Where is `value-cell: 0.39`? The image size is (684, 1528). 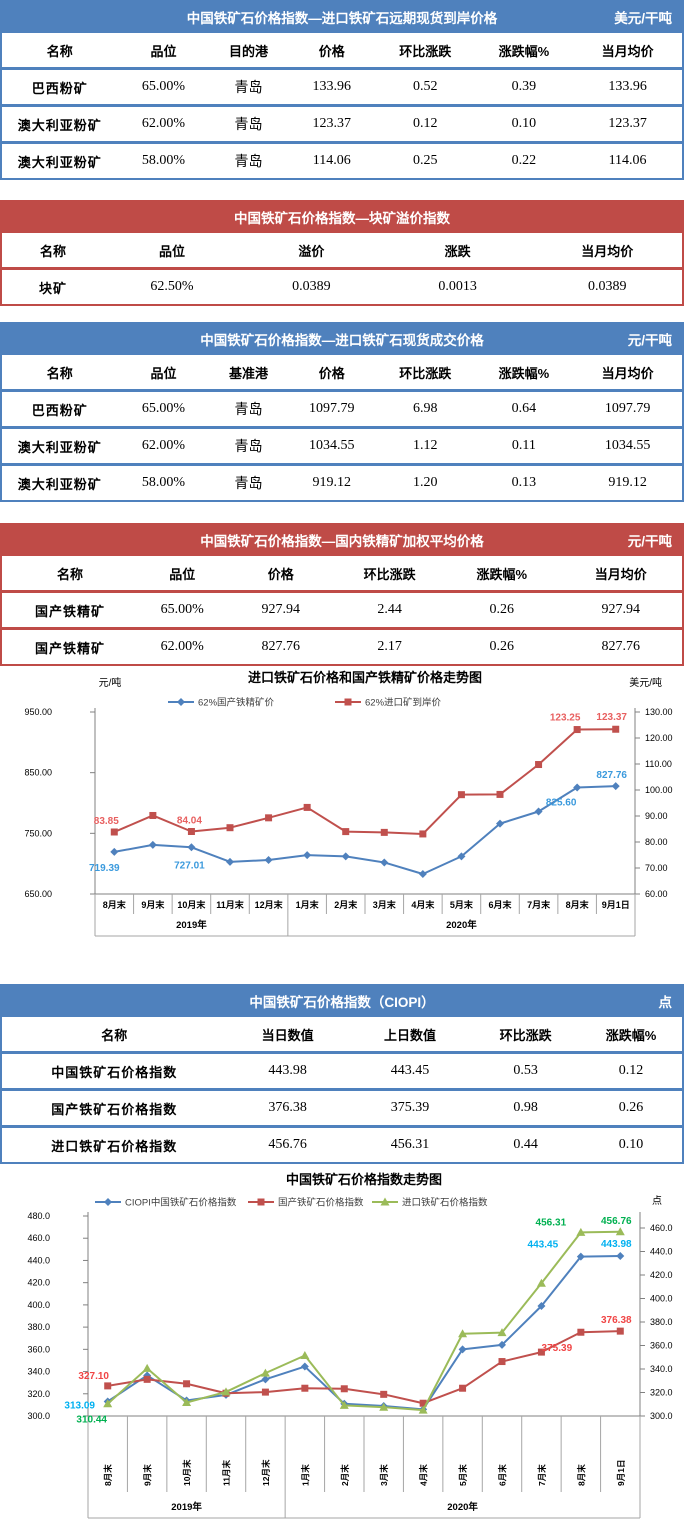 value-cell: 0.39 is located at coordinates (524, 87).